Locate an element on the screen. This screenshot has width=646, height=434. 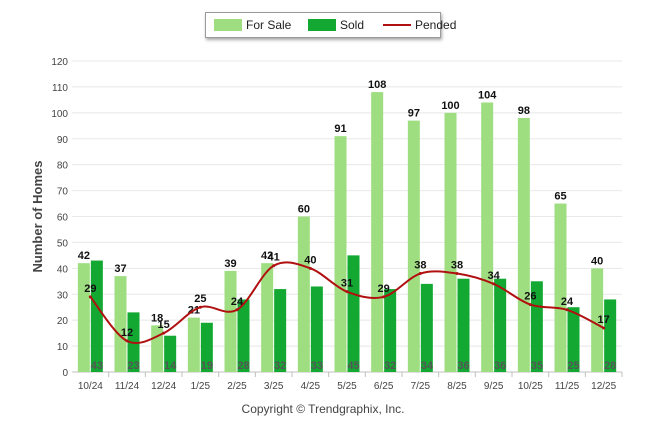
y-tick-label: 80 is located at coordinates (63, 166).